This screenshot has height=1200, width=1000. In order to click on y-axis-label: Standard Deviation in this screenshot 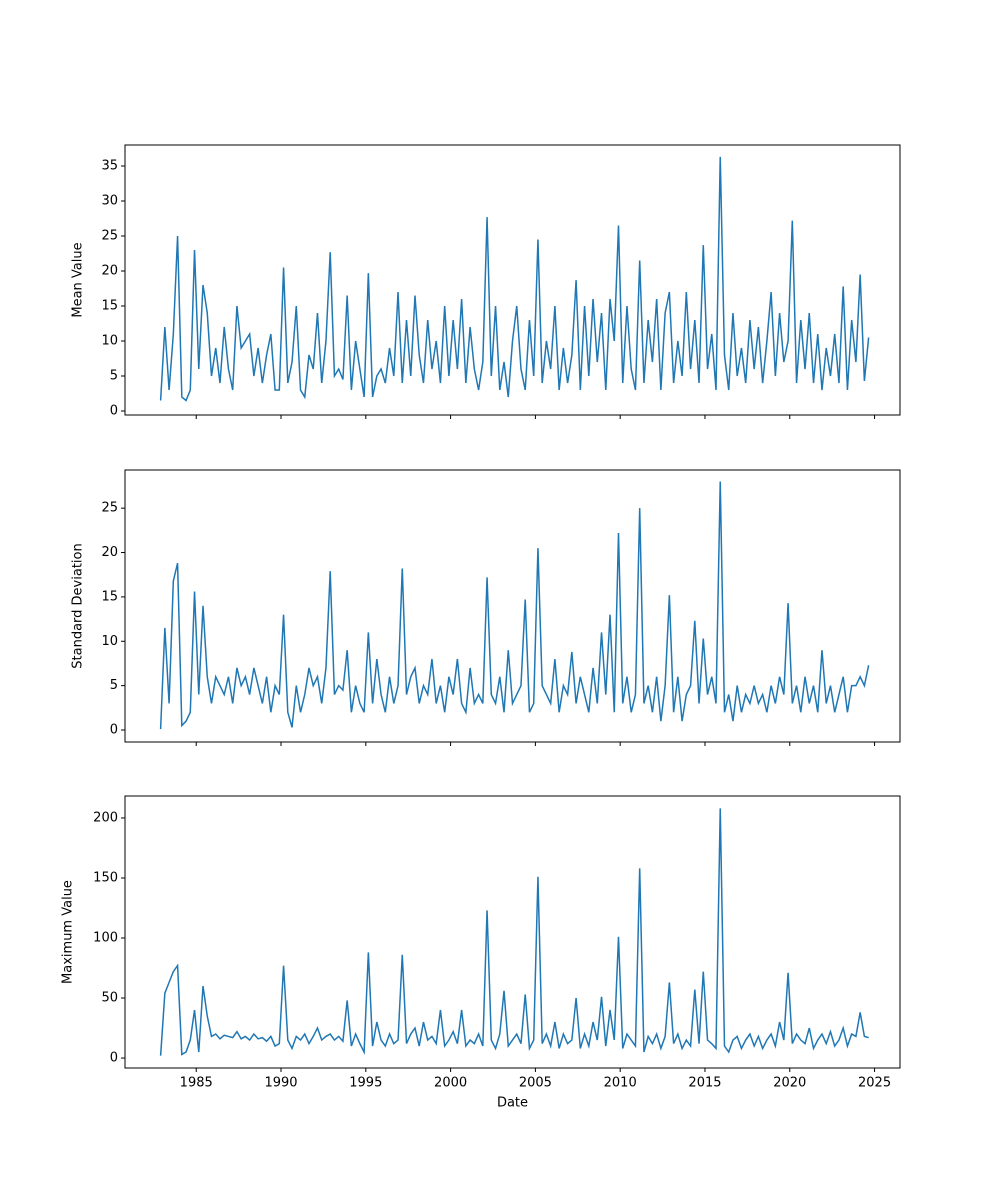, I will do `click(78, 605)`.